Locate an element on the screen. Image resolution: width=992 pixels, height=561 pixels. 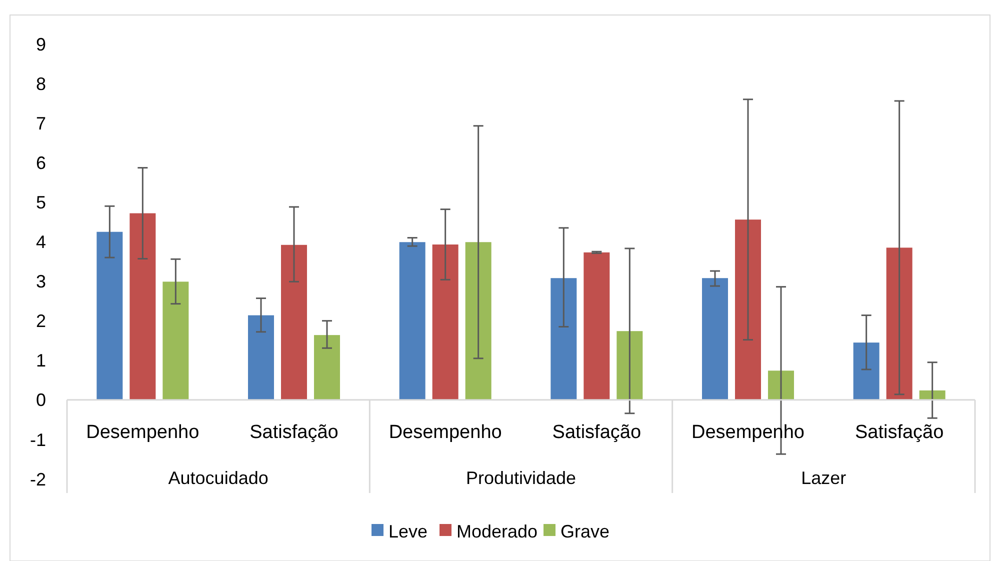
y-tick-label: 4 is located at coordinates (41, 242).